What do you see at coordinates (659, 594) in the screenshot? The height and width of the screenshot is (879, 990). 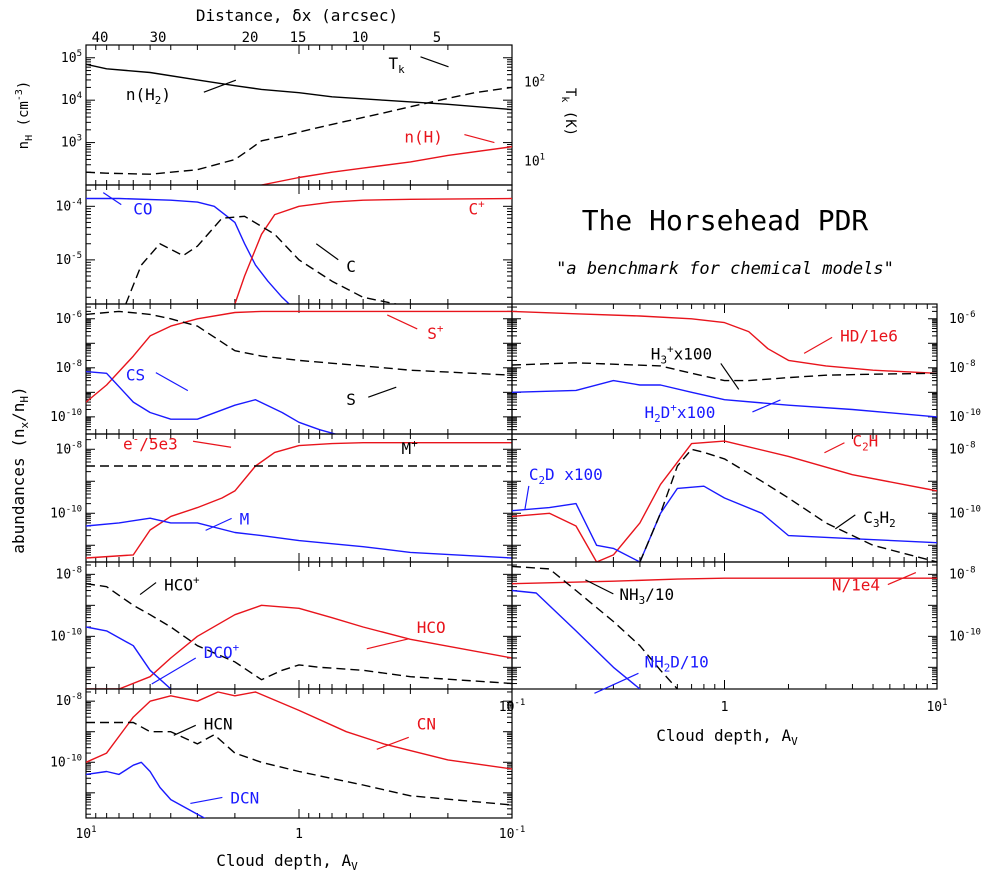 I see `series-label-nitrogen_hydrides-0-part: /10` at bounding box center [659, 594].